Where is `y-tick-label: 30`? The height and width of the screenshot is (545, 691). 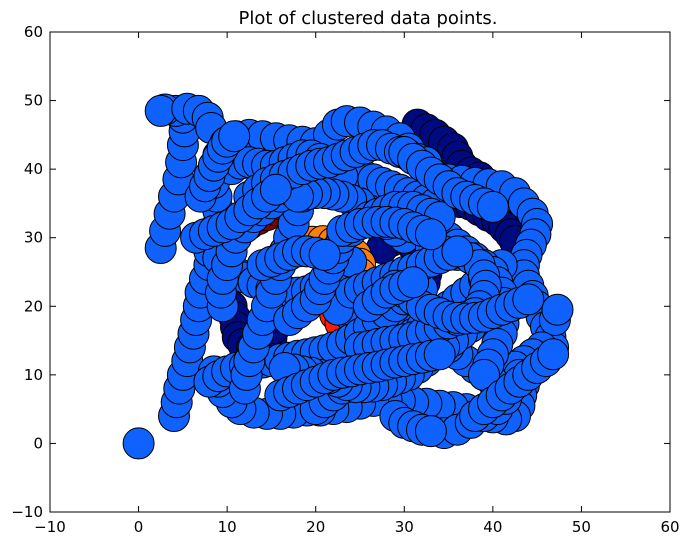
y-tick-label: 30 is located at coordinates (33, 238).